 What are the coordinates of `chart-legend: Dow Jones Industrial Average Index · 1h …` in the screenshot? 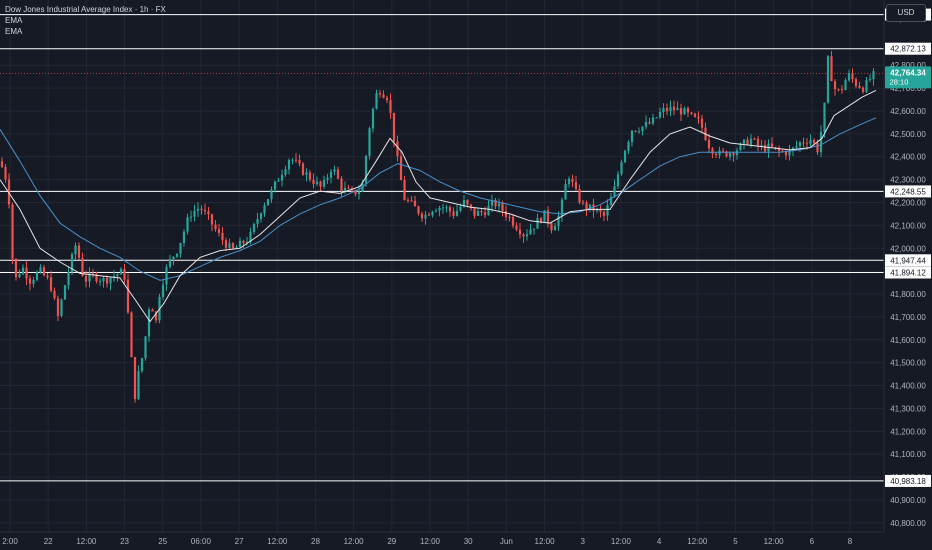 It's located at (85, 20).